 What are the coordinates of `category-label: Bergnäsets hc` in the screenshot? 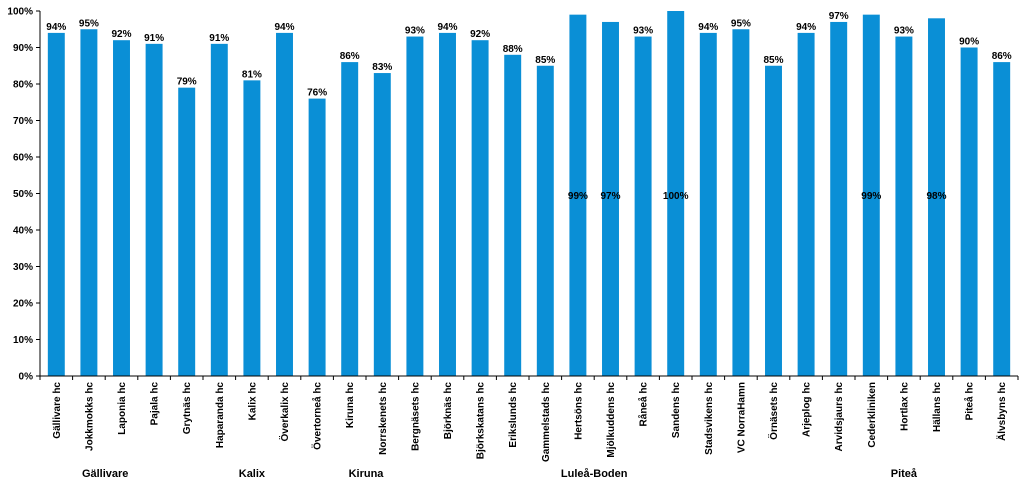 It's located at (415, 416).